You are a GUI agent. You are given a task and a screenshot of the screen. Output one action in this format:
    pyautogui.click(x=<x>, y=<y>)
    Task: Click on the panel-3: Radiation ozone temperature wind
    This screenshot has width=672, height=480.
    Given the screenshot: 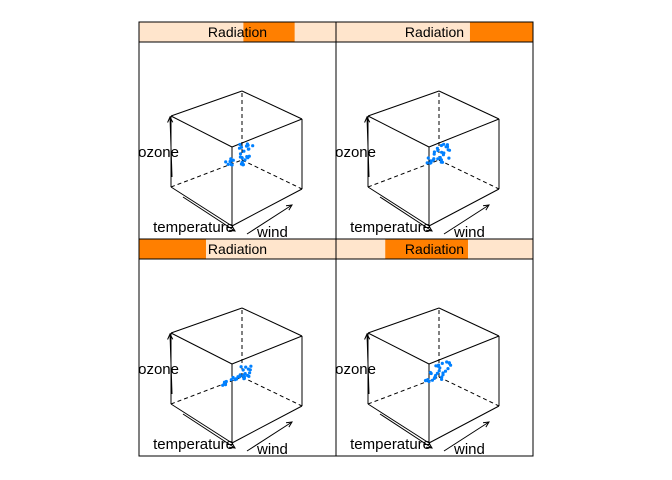 What is the action you would take?
    pyautogui.click(x=237, y=348)
    